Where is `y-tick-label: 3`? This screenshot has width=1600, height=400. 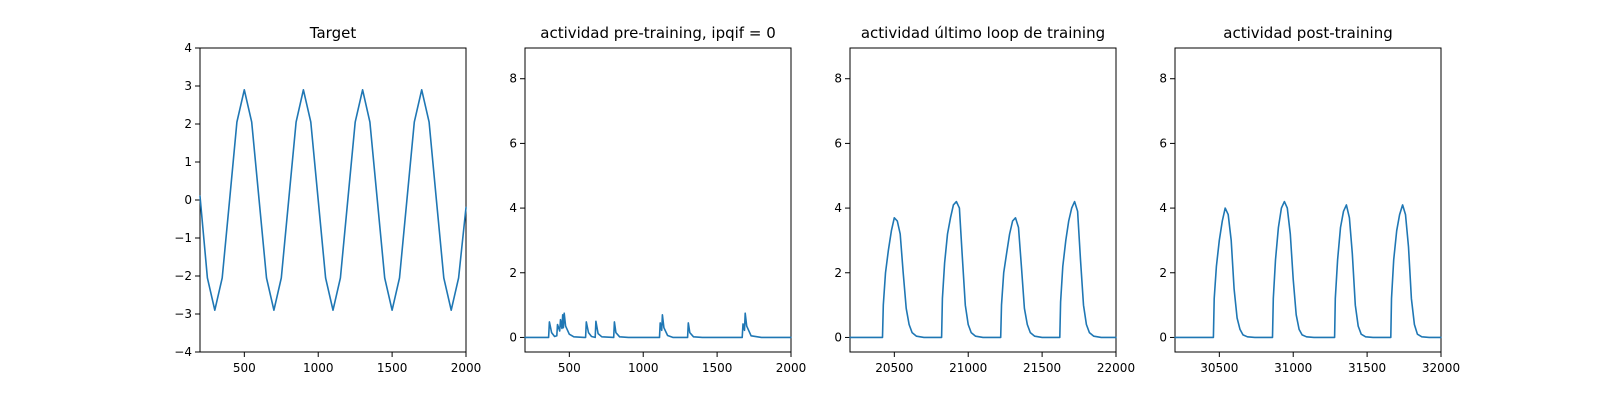
y-tick-label: 3 is located at coordinates (188, 86).